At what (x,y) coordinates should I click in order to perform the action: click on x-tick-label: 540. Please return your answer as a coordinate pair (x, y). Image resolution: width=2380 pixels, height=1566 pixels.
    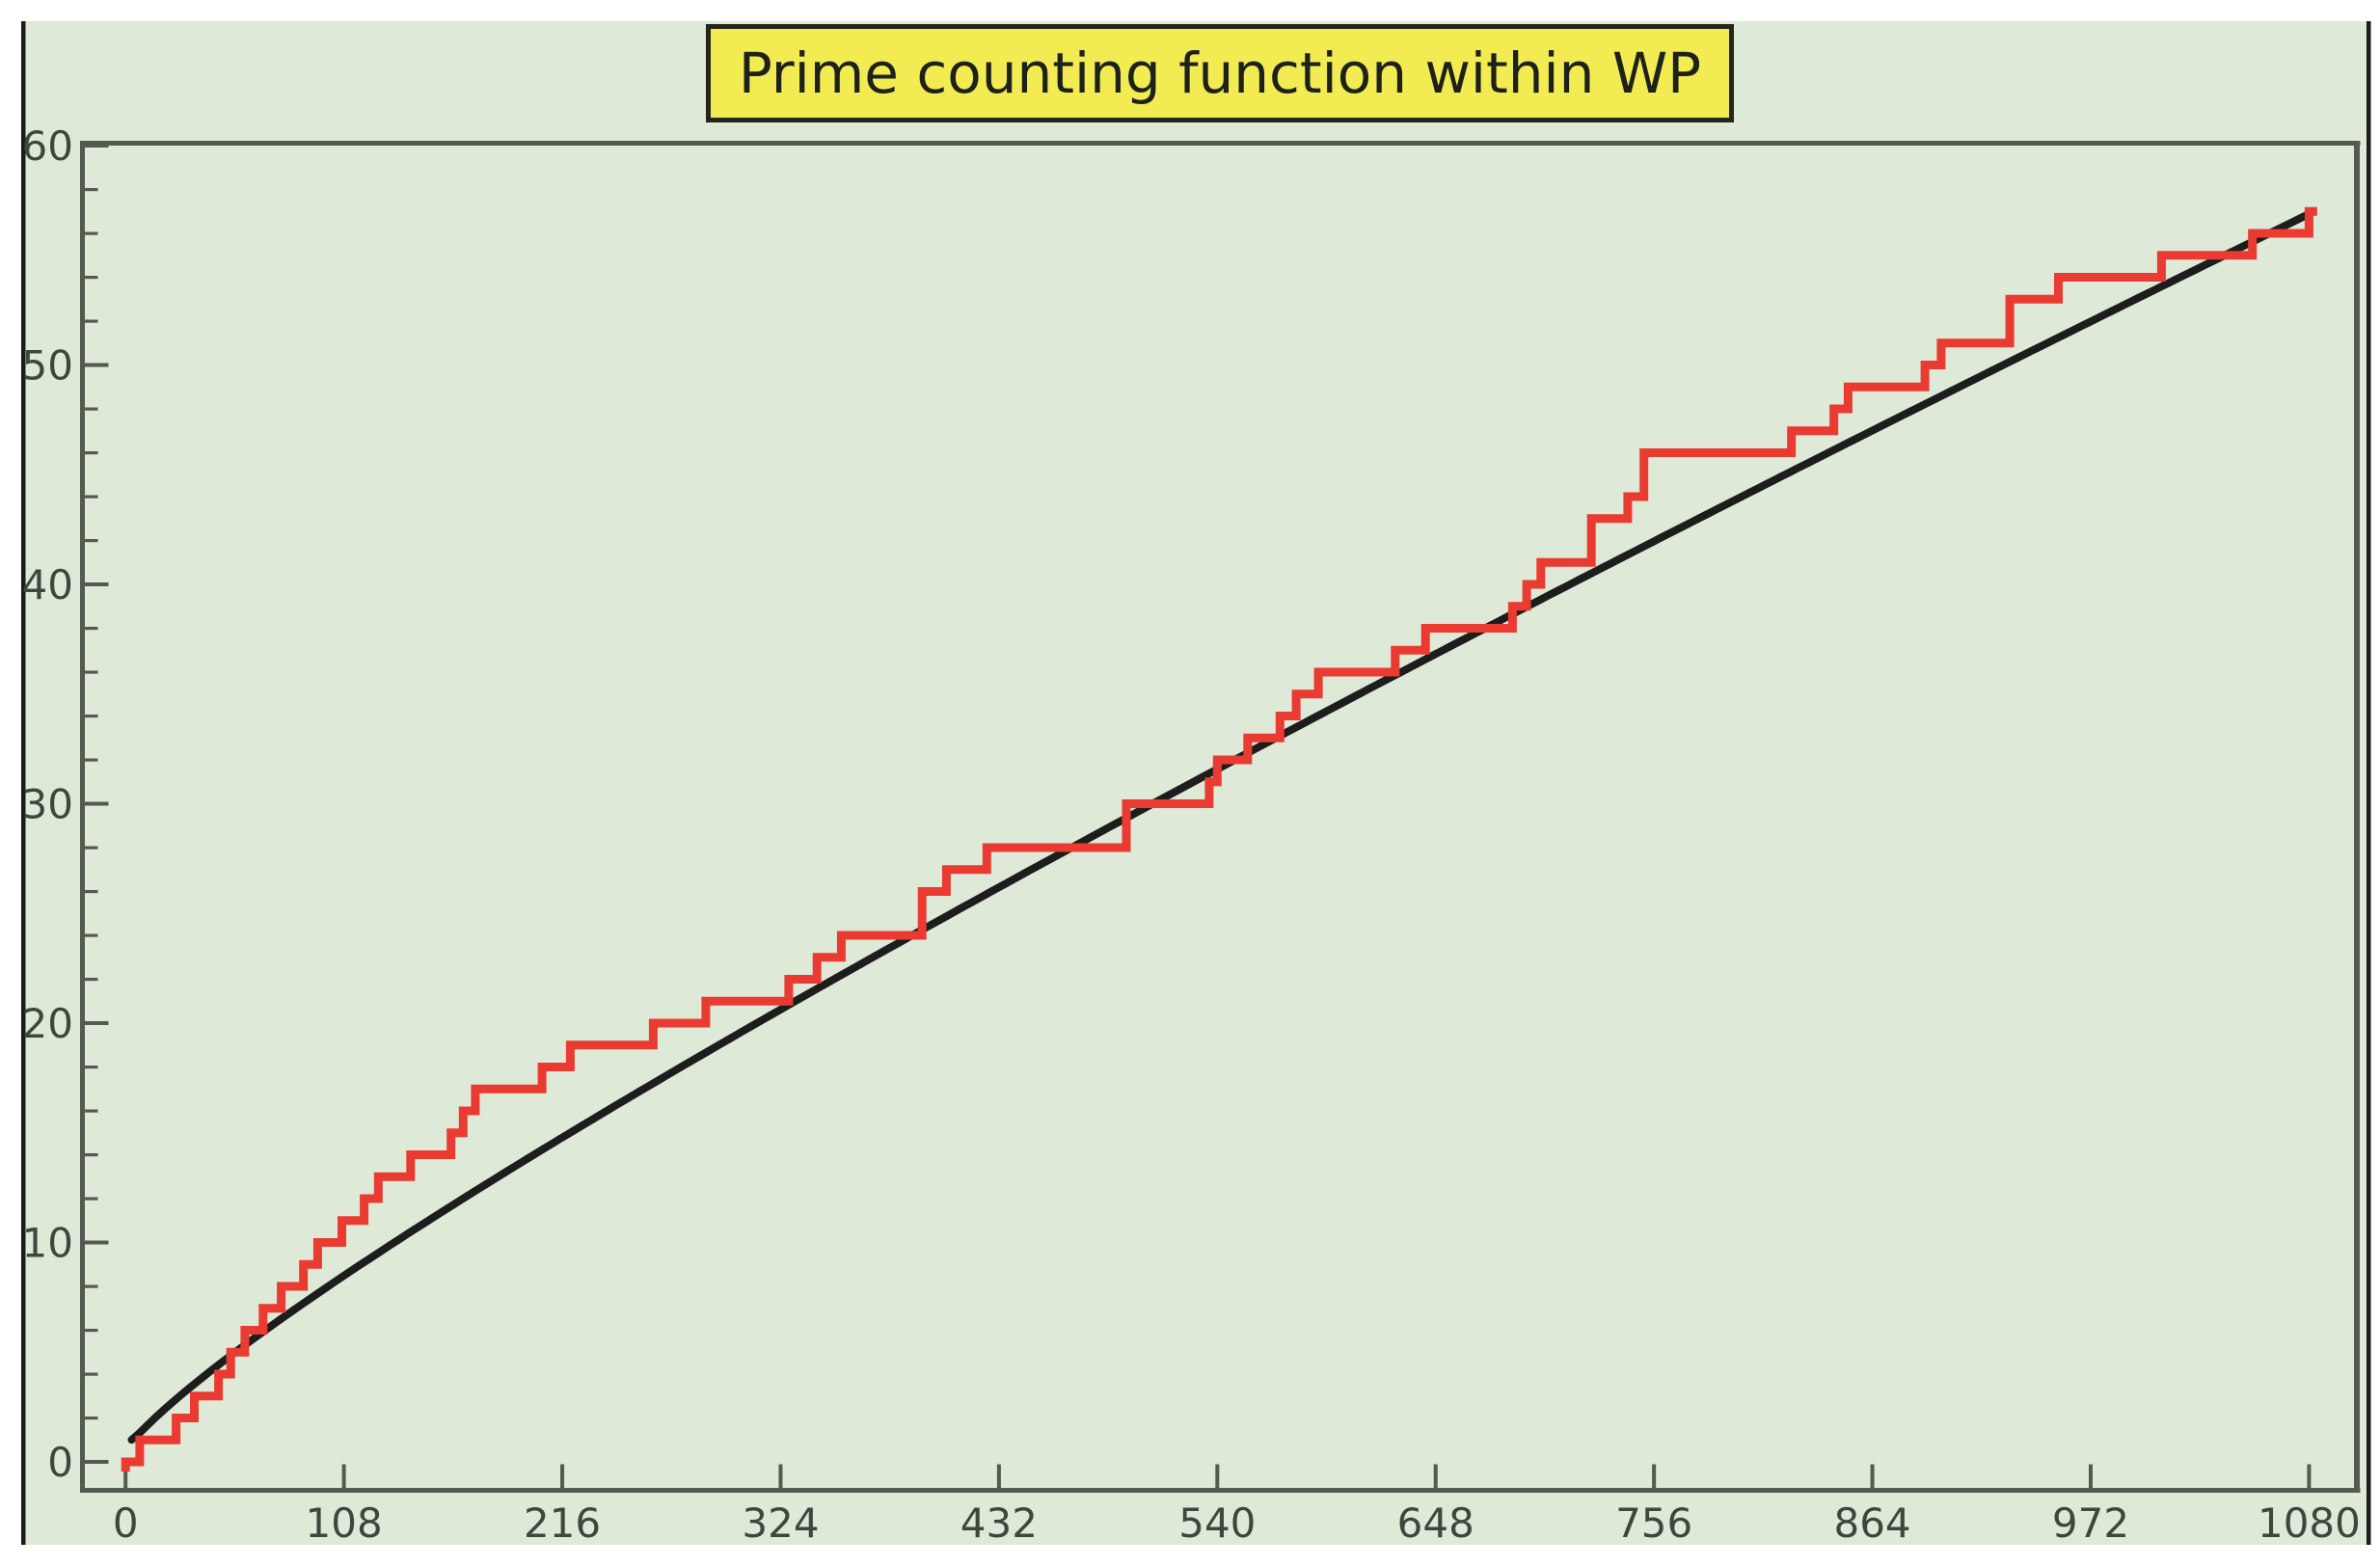
    Looking at the image, I should click on (1217, 1523).